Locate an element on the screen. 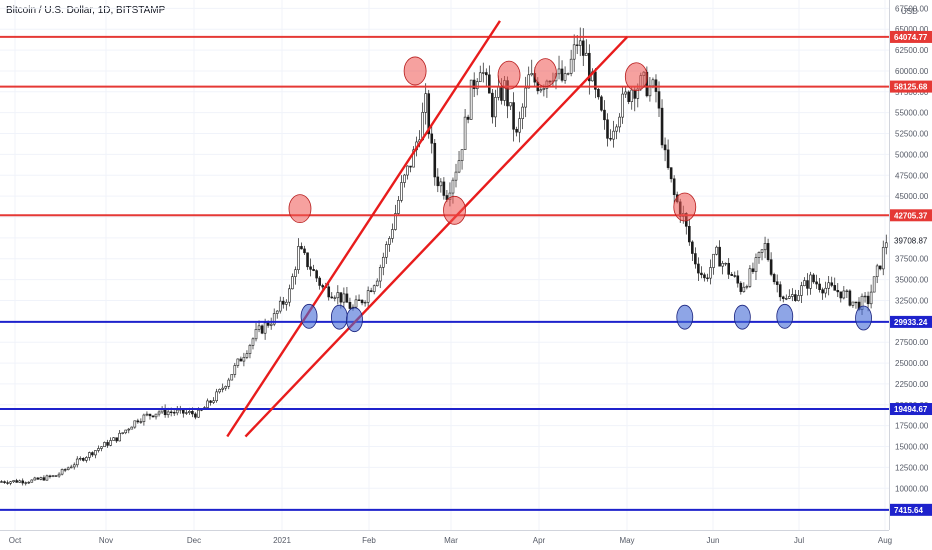 Image resolution: width=932 pixels, height=550 pixels. level-price-label: 64074.77 is located at coordinates (911, 37).